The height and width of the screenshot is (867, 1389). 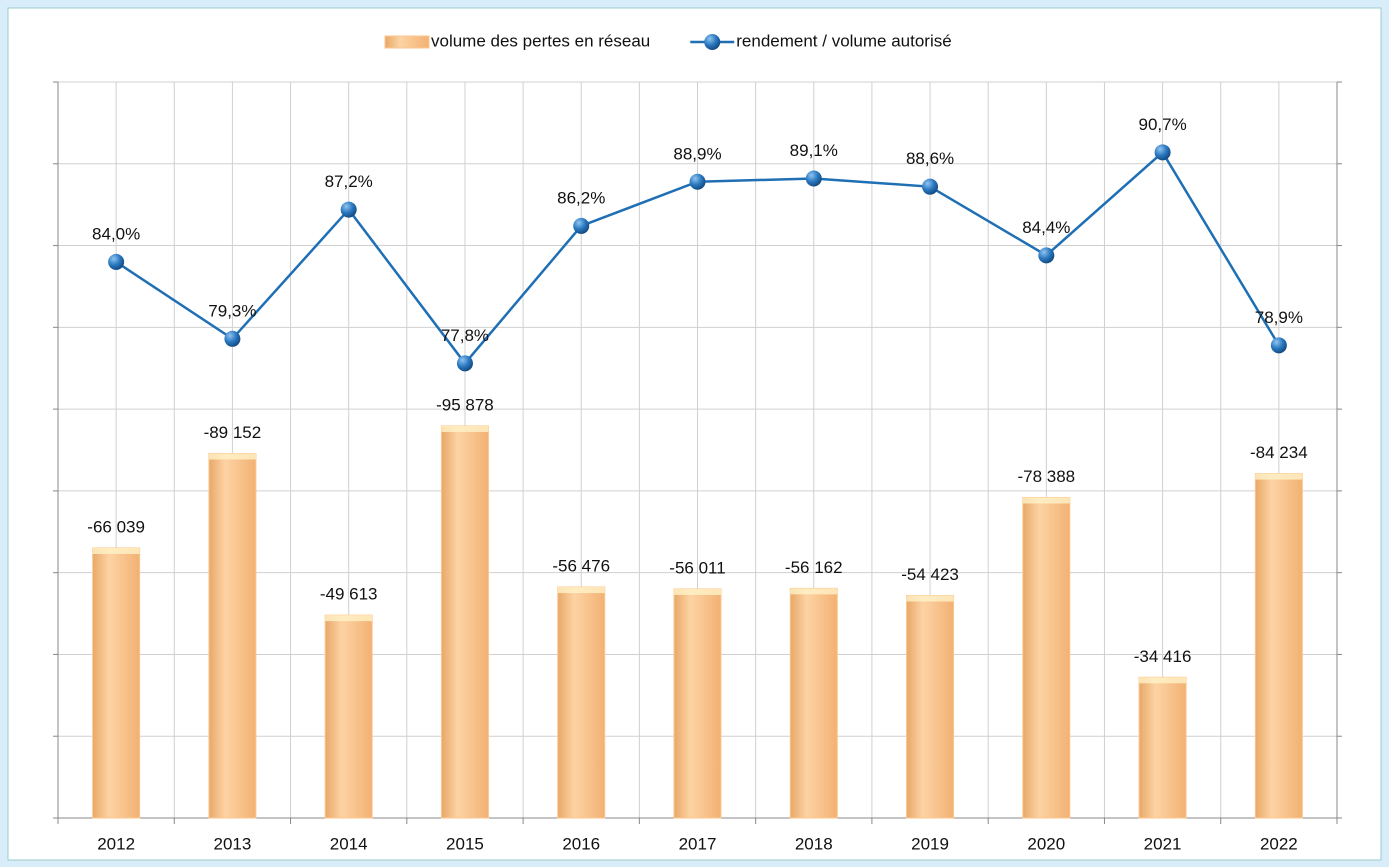 I want to click on legend-swatch, so click(x=407, y=42).